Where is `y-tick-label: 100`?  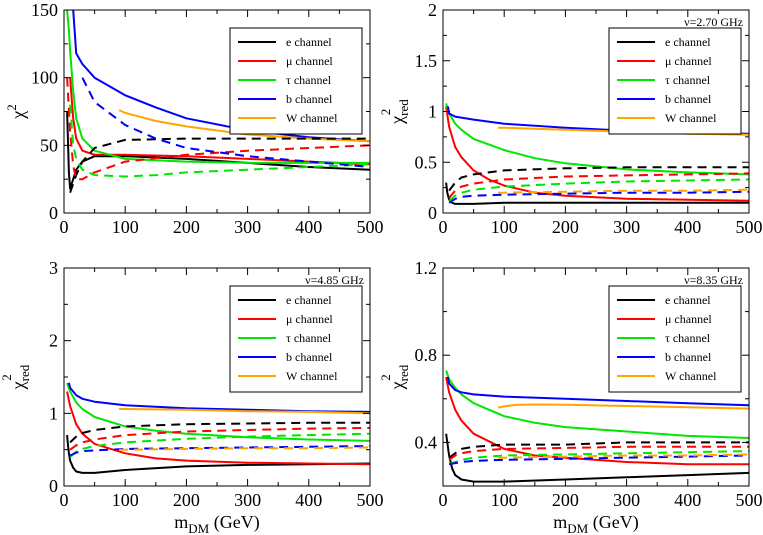
y-tick-label: 100 is located at coordinates (44, 78).